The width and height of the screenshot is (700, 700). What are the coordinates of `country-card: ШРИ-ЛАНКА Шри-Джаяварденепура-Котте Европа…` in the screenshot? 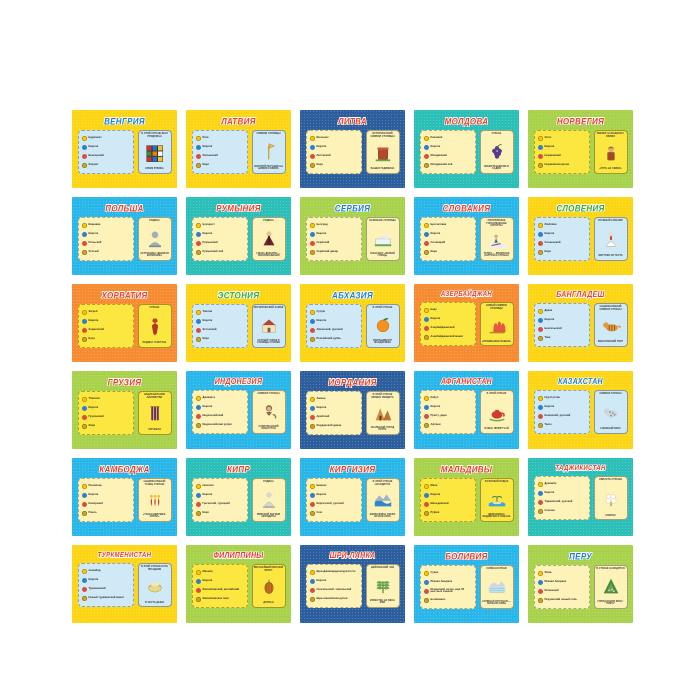 It's located at (352, 584).